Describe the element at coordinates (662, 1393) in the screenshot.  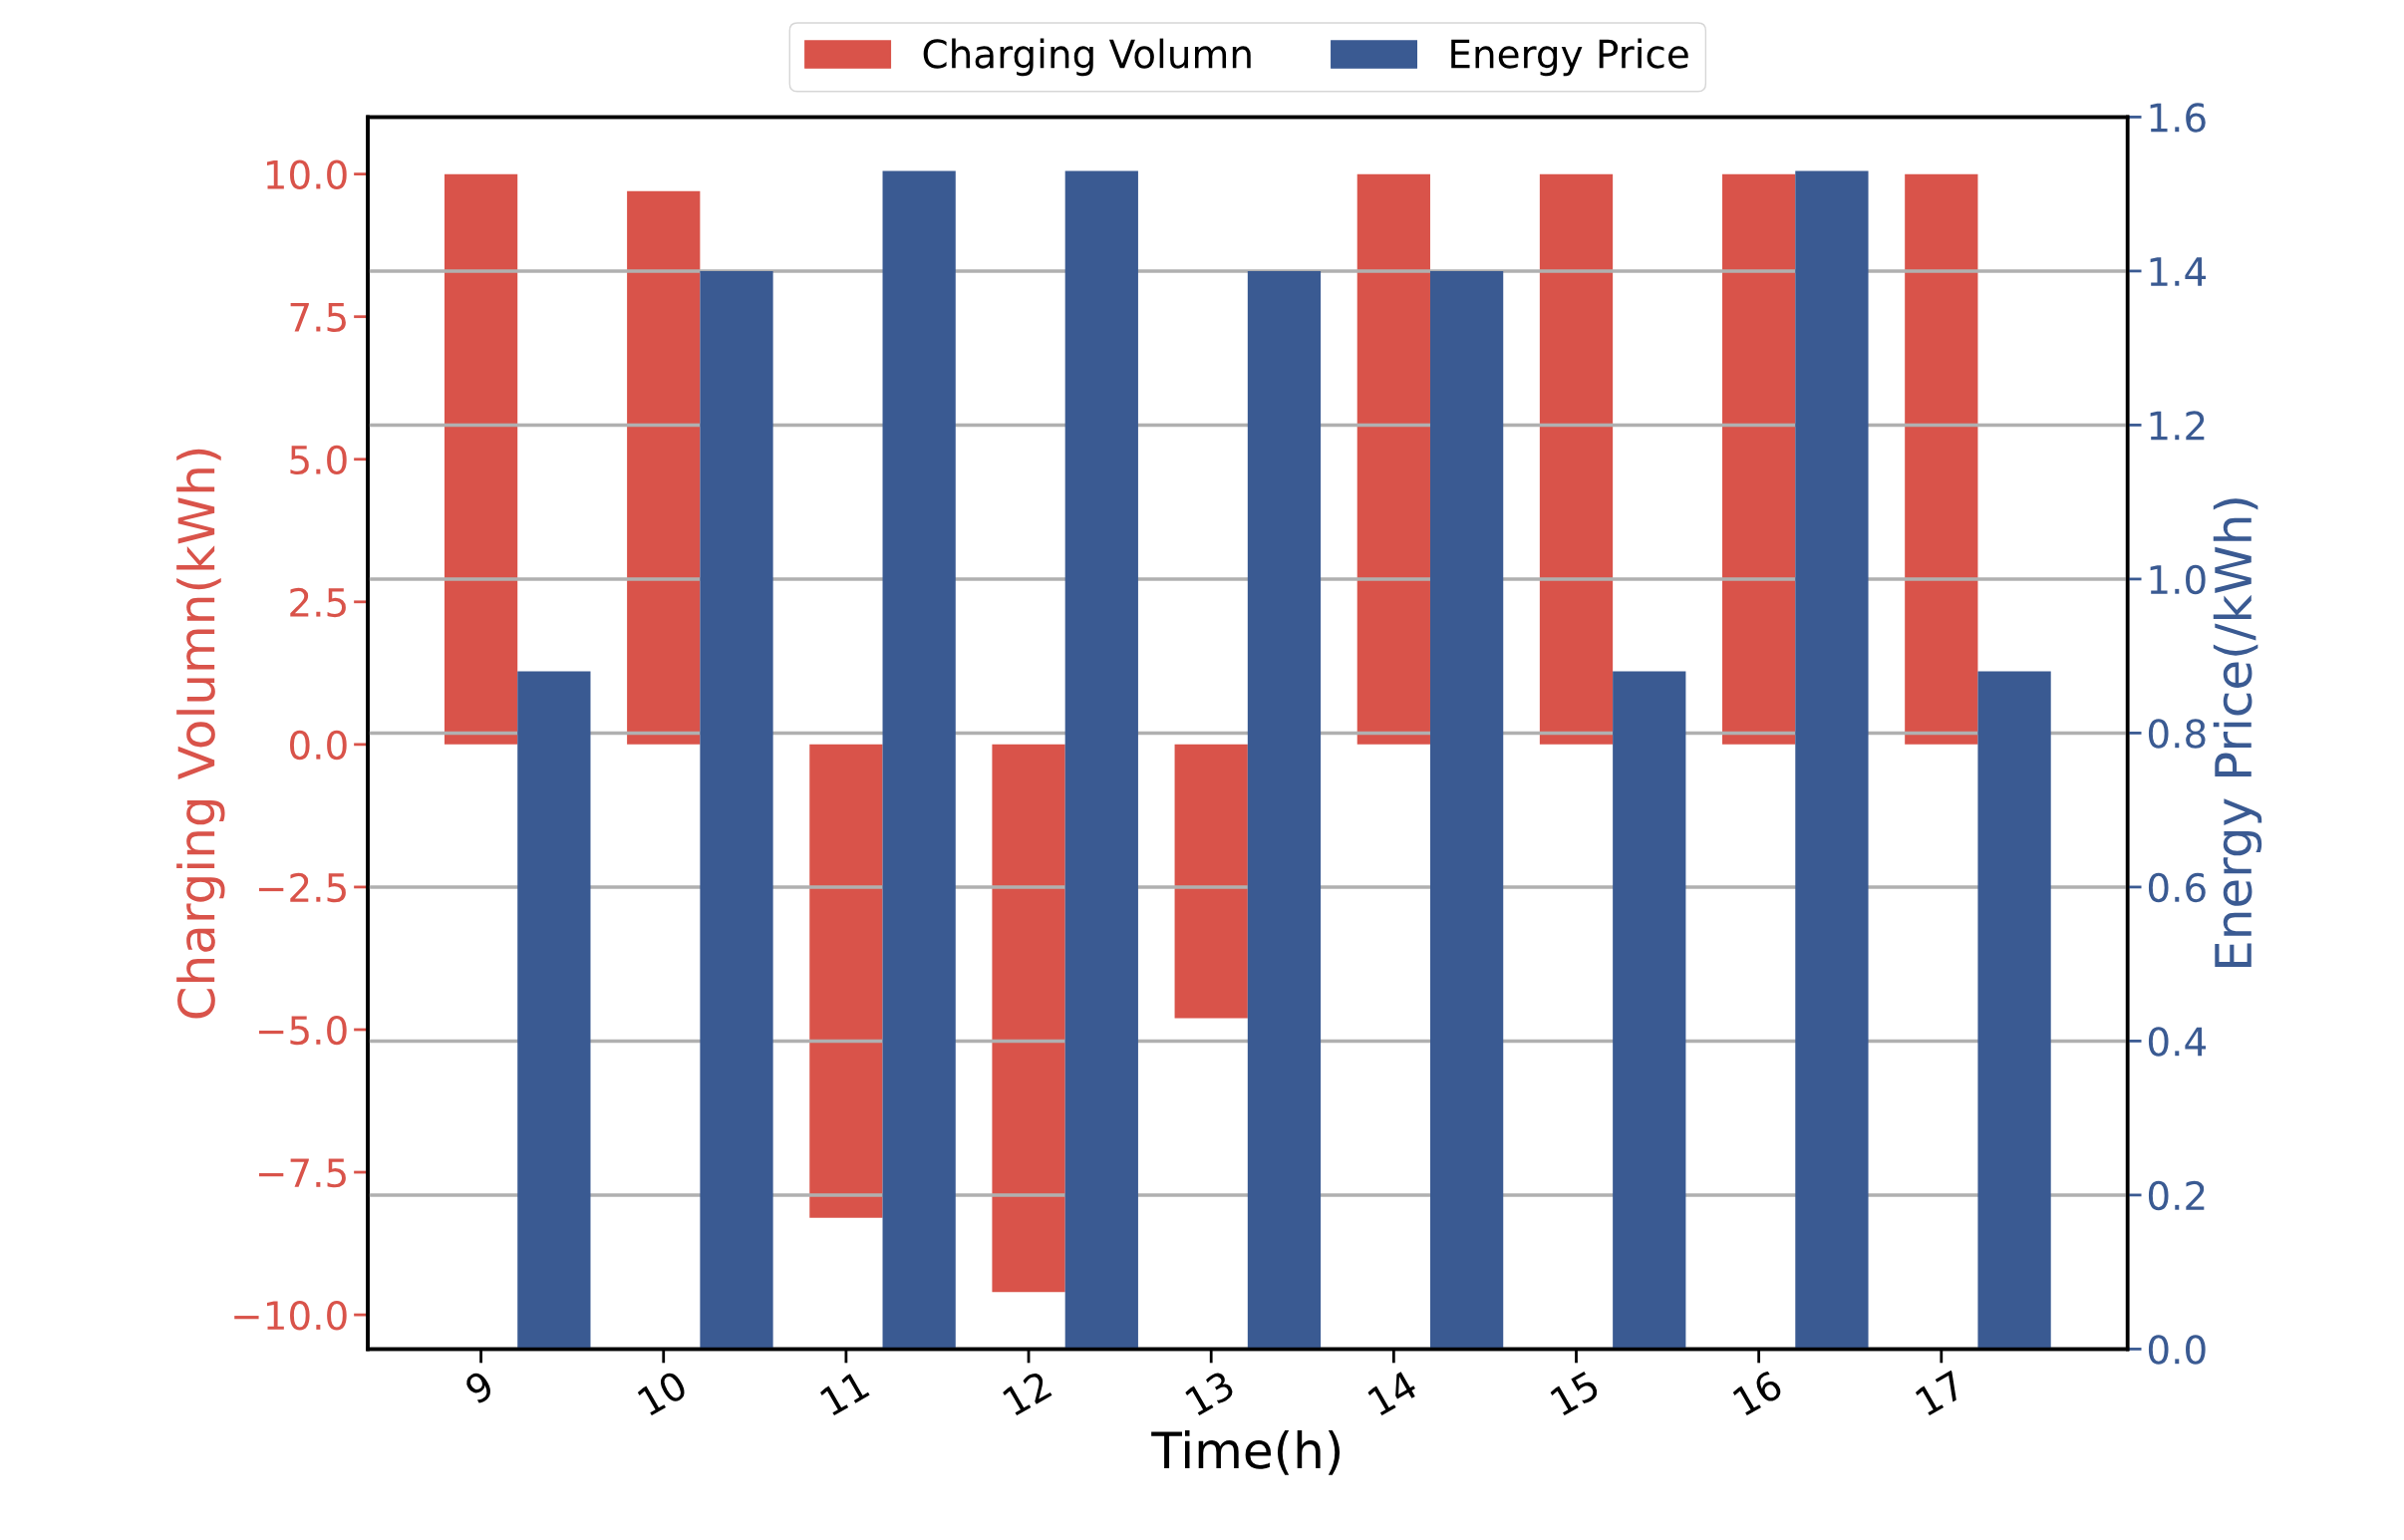
I see `x-tick-label: 10` at that location.